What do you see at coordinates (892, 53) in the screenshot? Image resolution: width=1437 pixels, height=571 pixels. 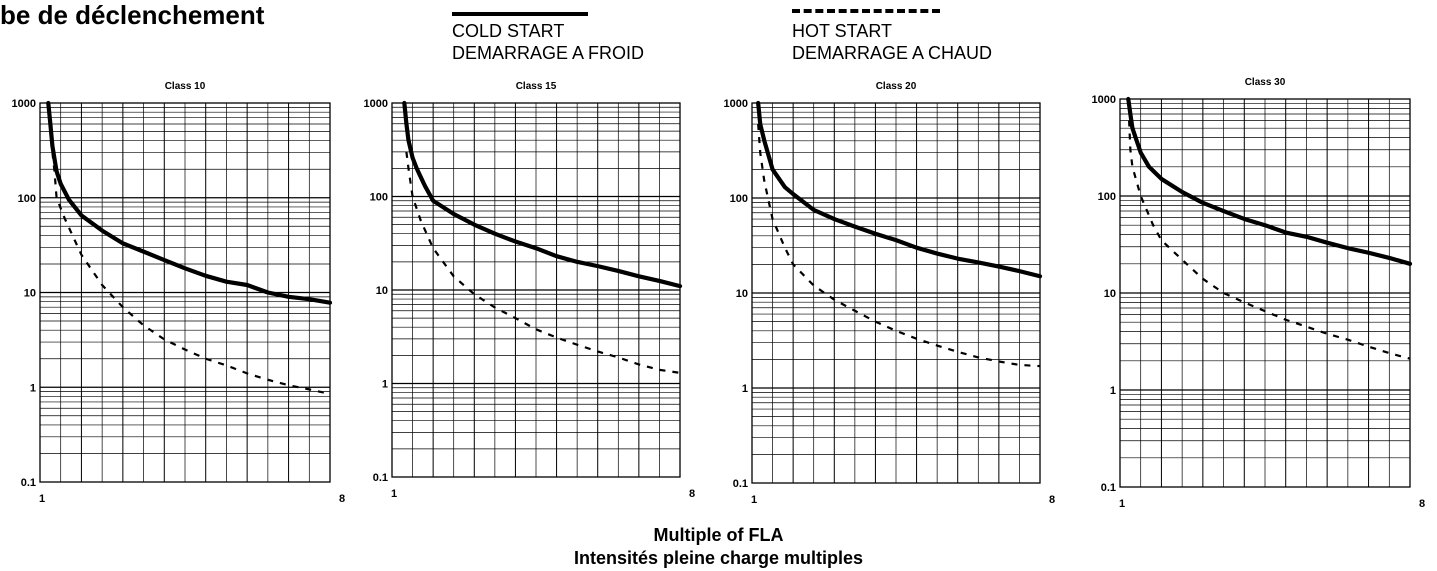 I see `hot-start-legend-label-fr: DEMARRAGE A CHAUD` at bounding box center [892, 53].